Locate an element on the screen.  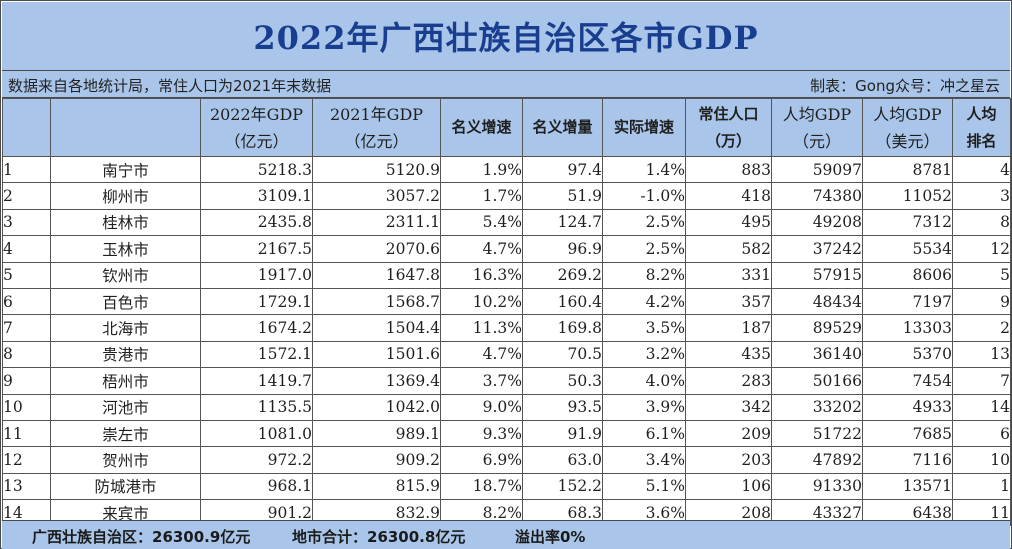
cell-per-capita-rank: 8 is located at coordinates (981, 222).